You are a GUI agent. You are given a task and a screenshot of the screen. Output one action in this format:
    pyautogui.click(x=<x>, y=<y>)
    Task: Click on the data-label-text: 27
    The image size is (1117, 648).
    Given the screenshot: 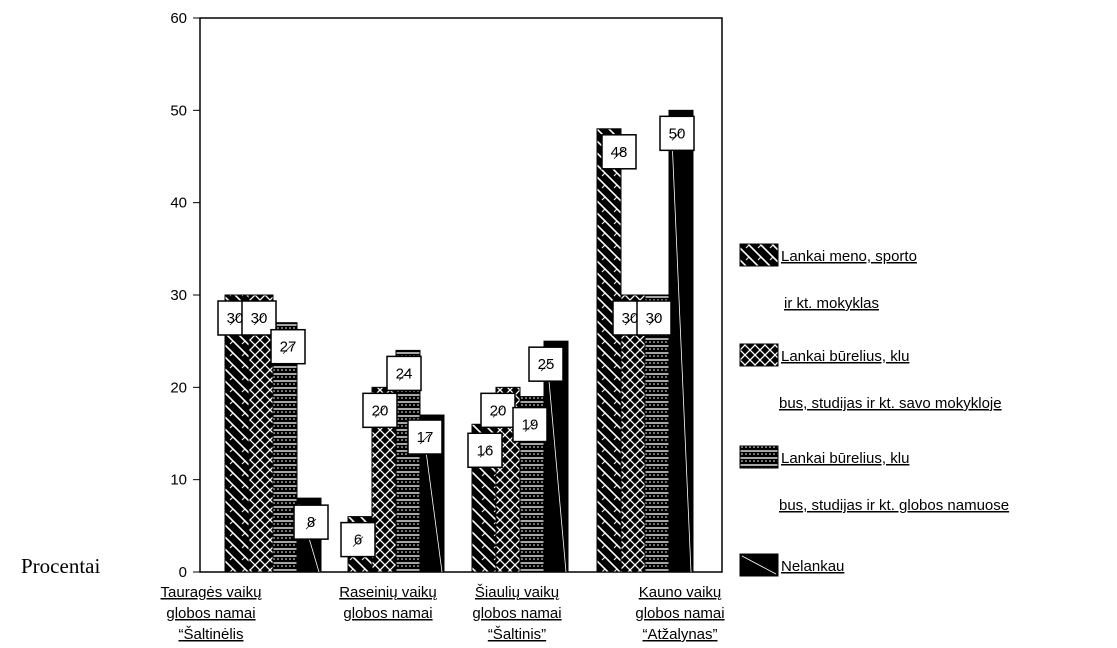 What is the action you would take?
    pyautogui.click(x=288, y=347)
    